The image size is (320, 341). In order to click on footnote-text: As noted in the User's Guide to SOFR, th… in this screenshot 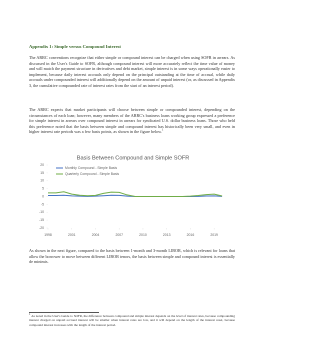, I will do `click(132, 320)`.